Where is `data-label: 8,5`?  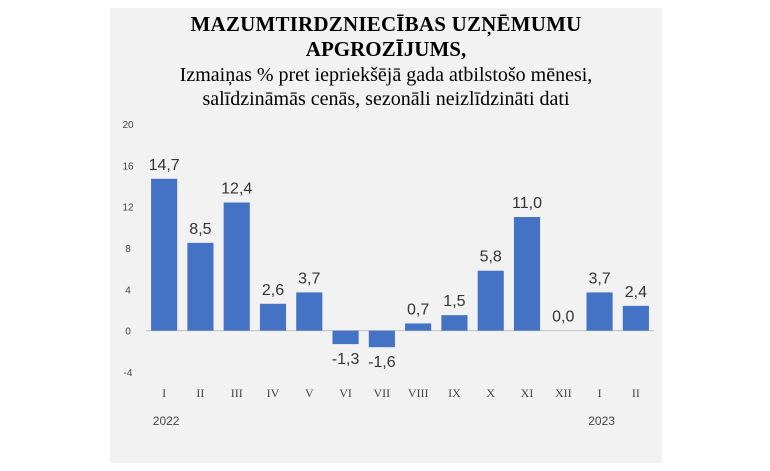
data-label: 8,5 is located at coordinates (200, 229).